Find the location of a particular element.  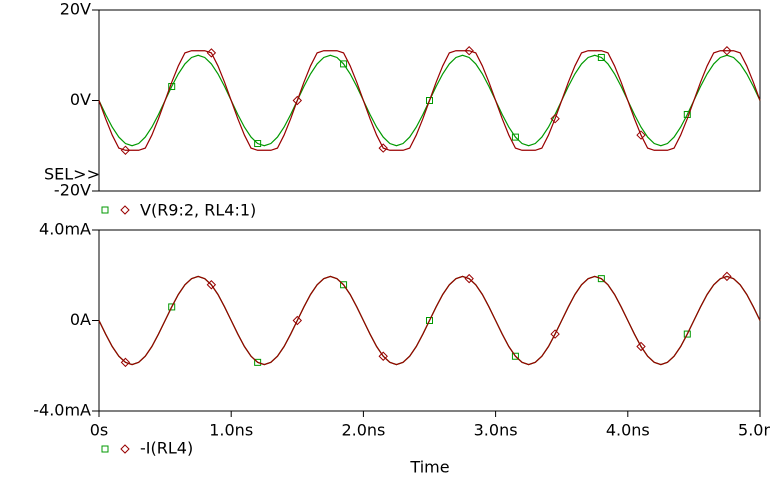

x-tick-label: 0s is located at coordinates (99, 430).